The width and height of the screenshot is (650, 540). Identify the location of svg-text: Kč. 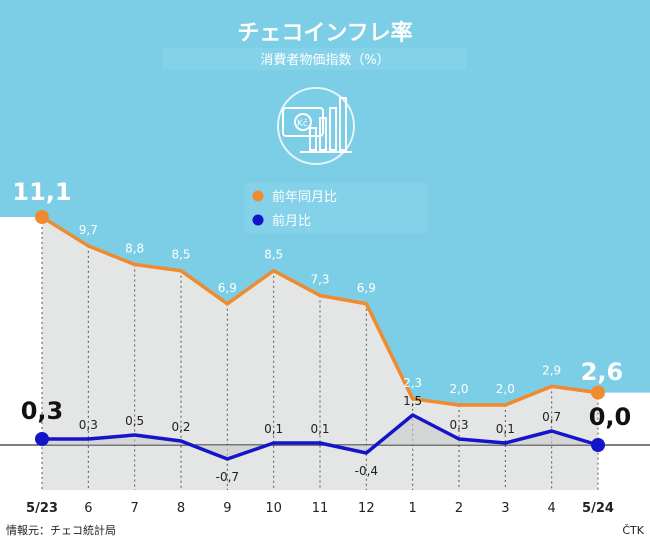
(302, 123).